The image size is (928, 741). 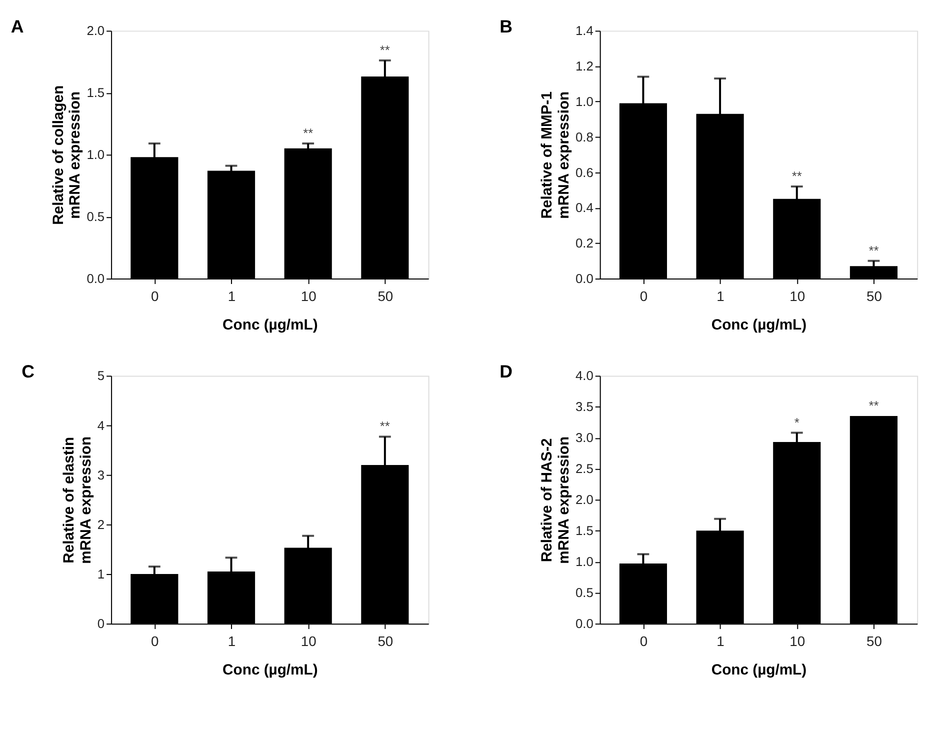 I want to click on chart-title: B, so click(x=506, y=26).